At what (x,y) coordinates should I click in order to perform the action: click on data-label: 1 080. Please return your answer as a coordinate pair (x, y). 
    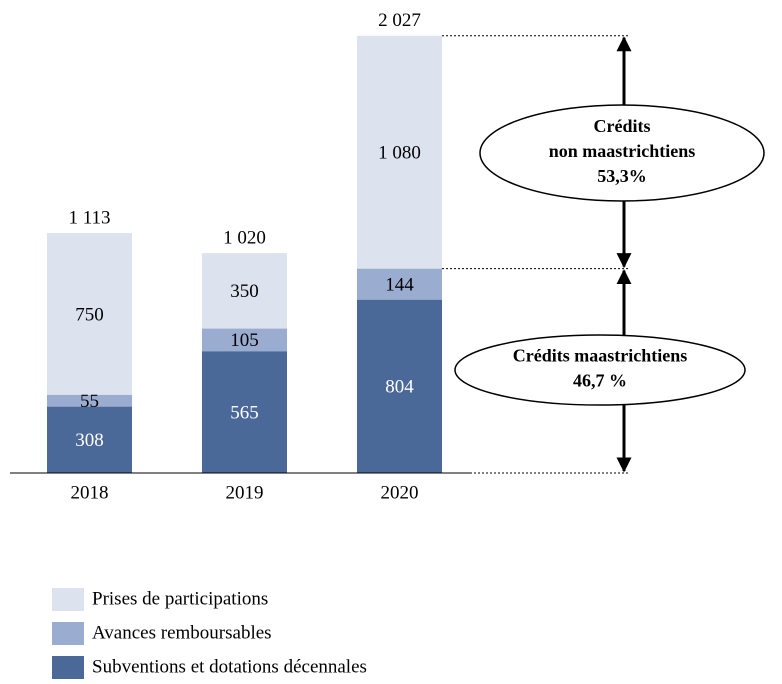
    Looking at the image, I should click on (399, 153).